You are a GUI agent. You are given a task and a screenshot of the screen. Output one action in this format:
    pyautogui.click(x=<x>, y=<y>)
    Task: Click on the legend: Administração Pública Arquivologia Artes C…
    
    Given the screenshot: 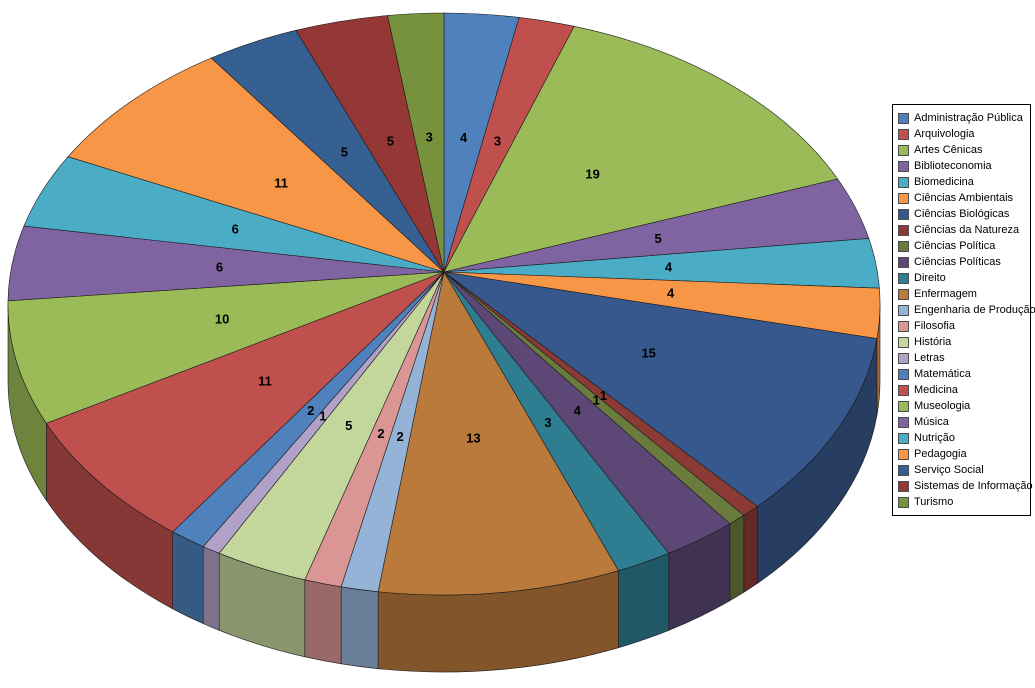 What is the action you would take?
    pyautogui.click(x=963, y=310)
    